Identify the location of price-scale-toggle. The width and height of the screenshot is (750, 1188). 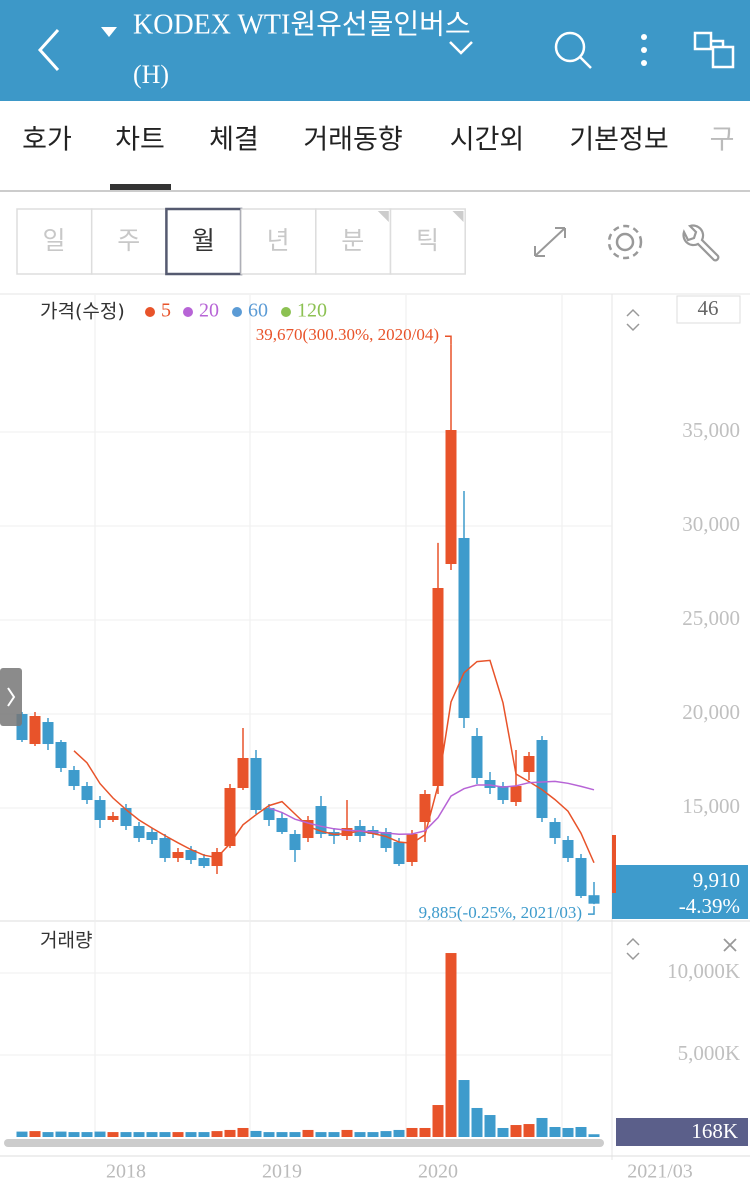
(633, 320).